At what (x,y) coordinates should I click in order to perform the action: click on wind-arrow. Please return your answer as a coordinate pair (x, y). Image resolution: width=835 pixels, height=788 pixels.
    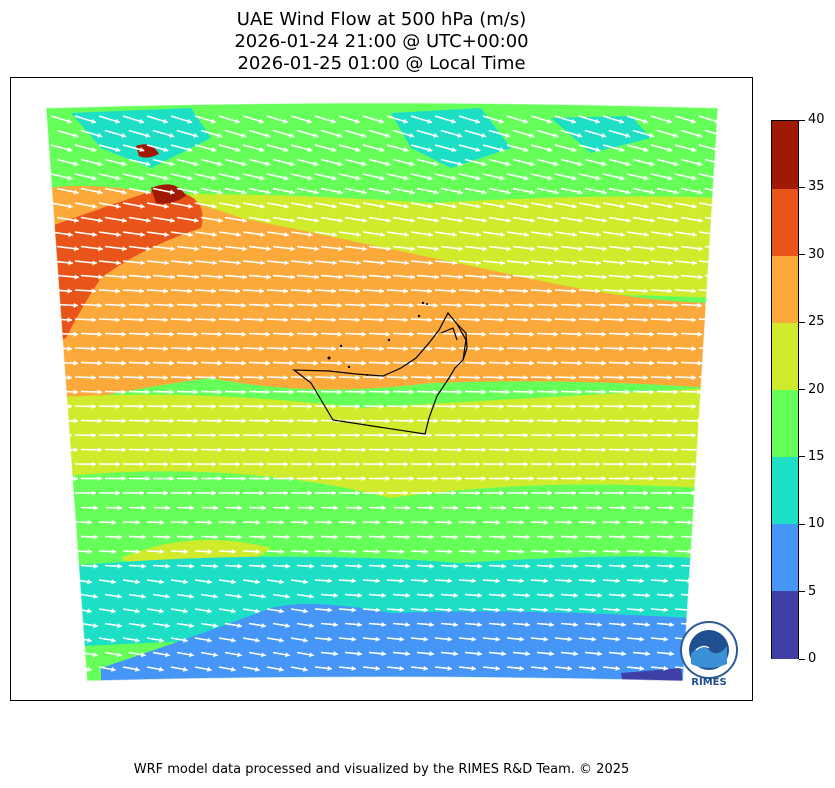
    Looking at the image, I should click on (569, 680).